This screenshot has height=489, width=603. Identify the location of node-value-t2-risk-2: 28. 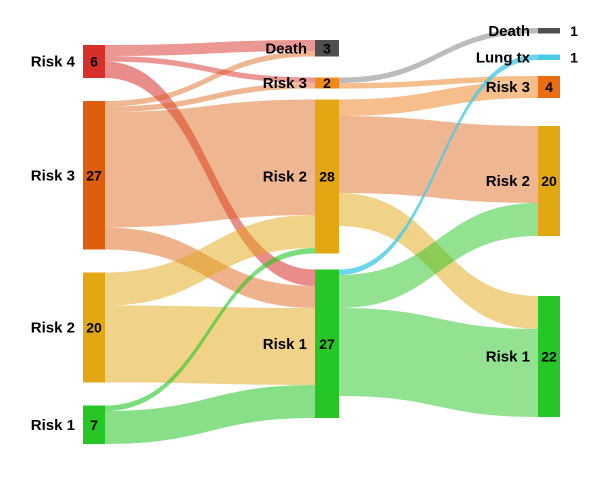
(327, 177).